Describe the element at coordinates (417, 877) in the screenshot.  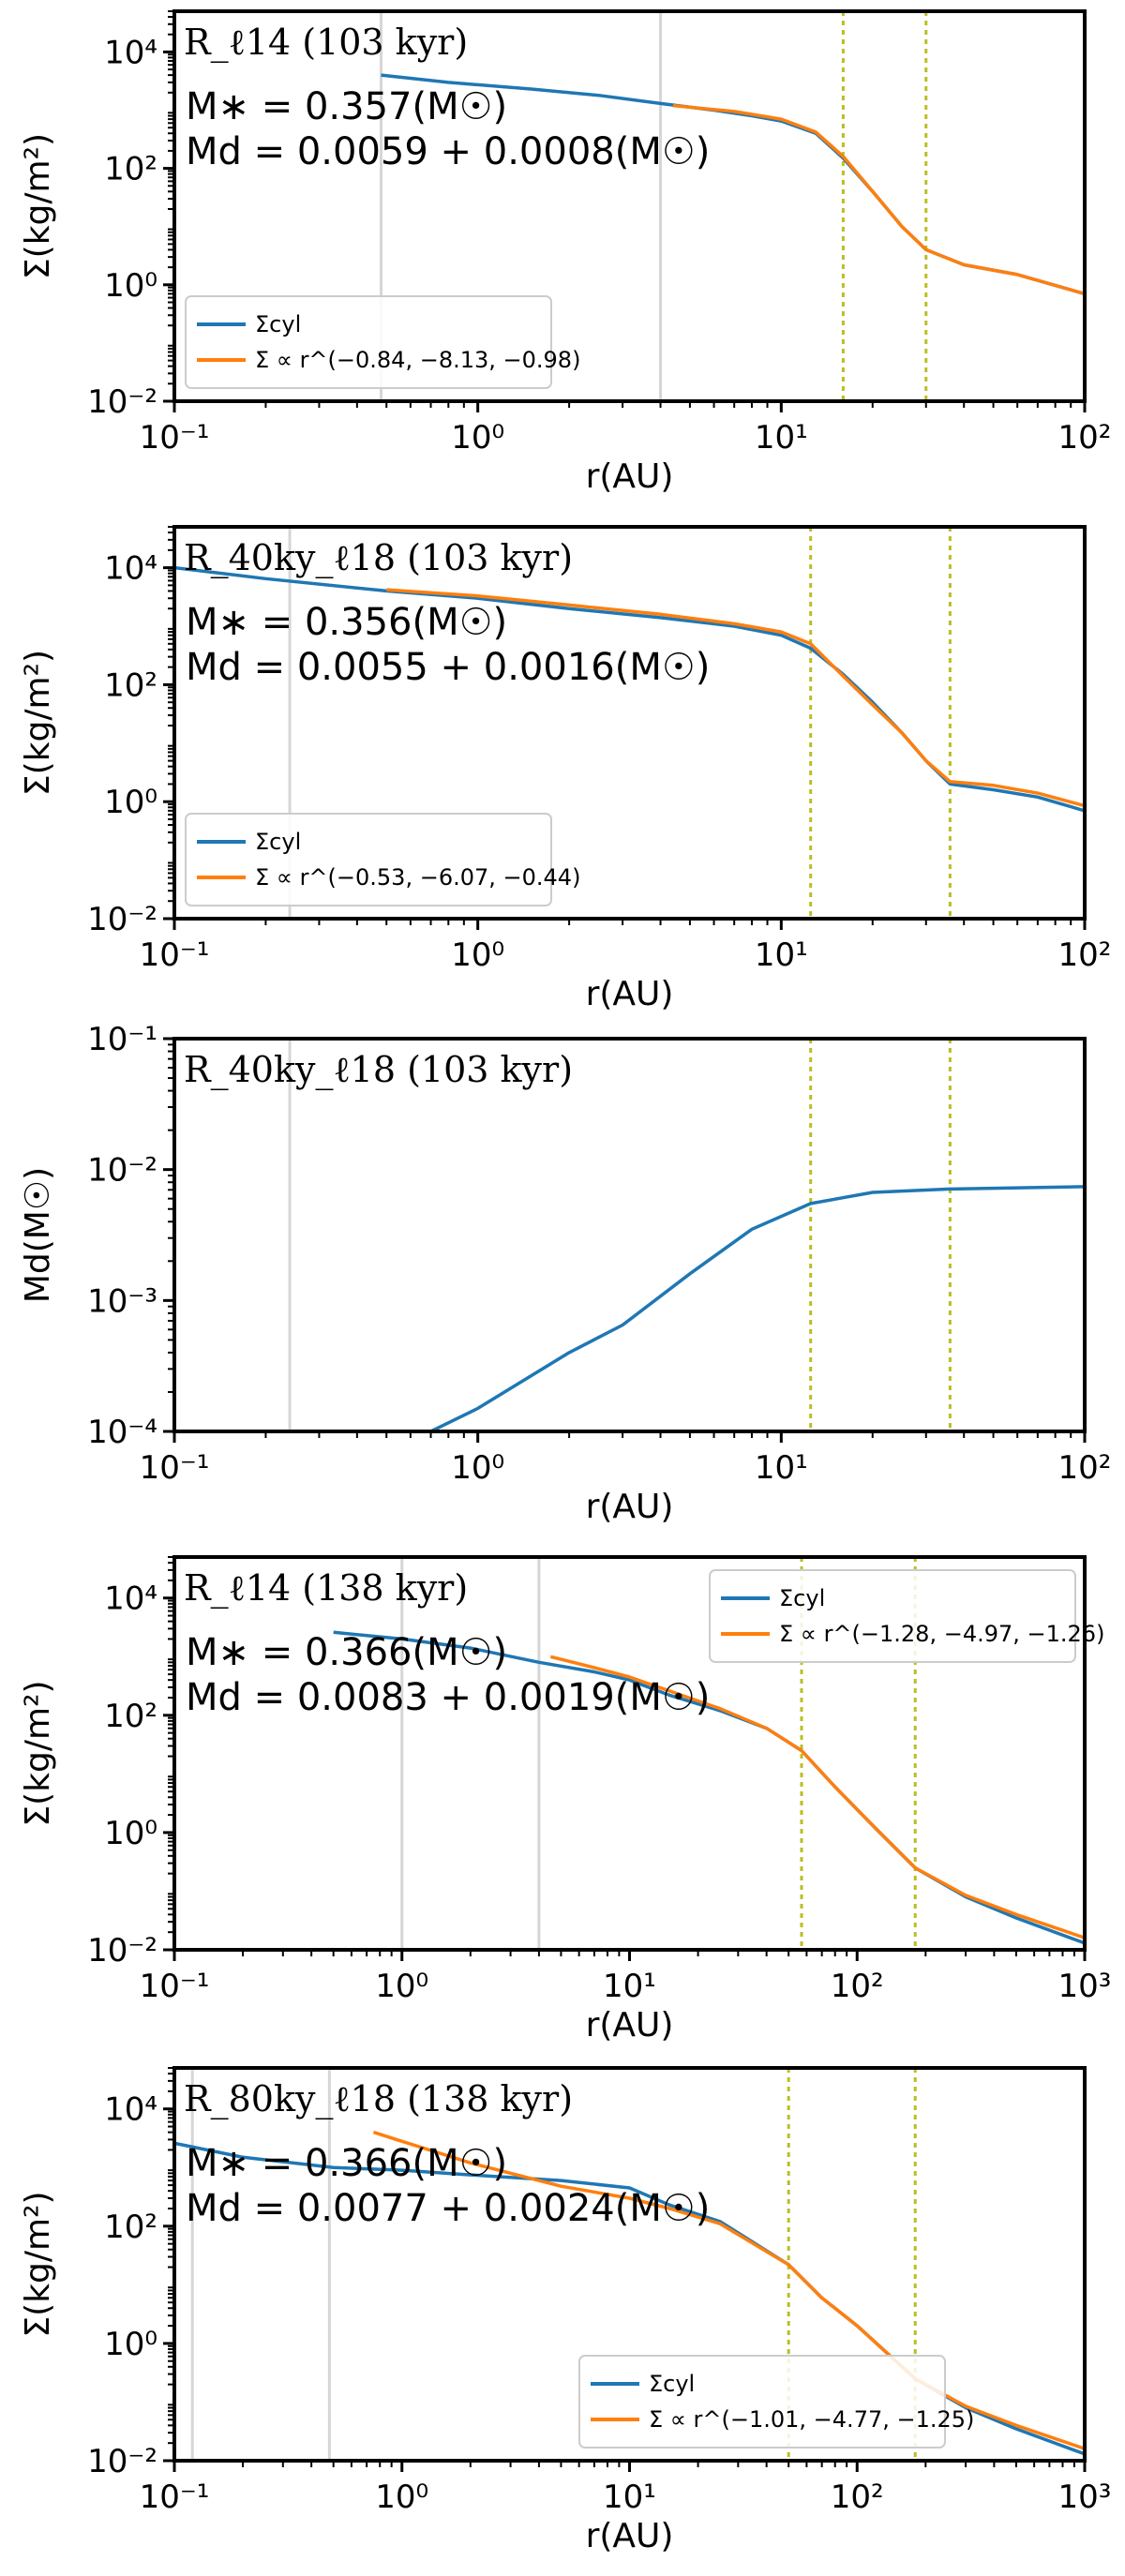
I see `legend-entry-2: Σ ∝ r^(−0.53, −6.07, −0.44)` at that location.